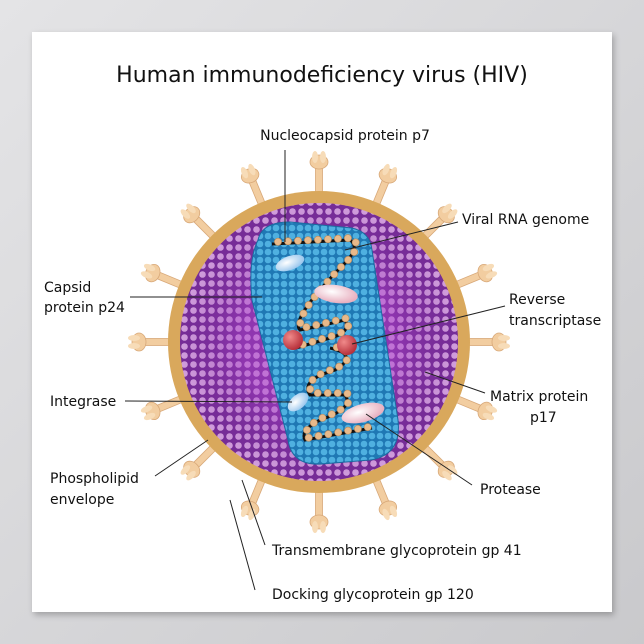 Image resolution: width=644 pixels, height=644 pixels. What do you see at coordinates (373, 595) in the screenshot?
I see `label-gp120: Docking glycoprotein gp 120` at bounding box center [373, 595].